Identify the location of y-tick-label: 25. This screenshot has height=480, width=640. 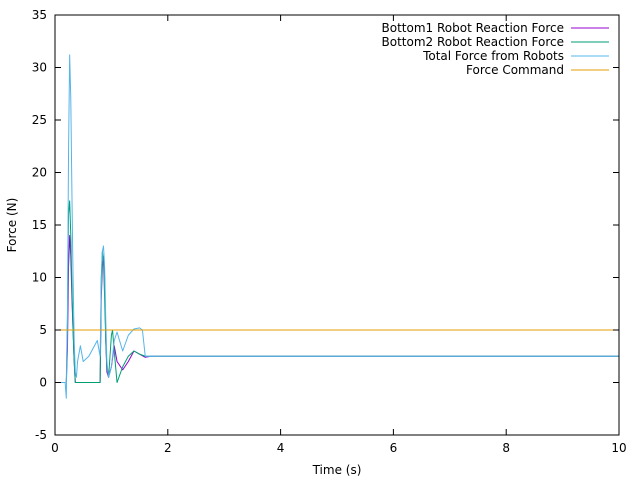
(39, 120).